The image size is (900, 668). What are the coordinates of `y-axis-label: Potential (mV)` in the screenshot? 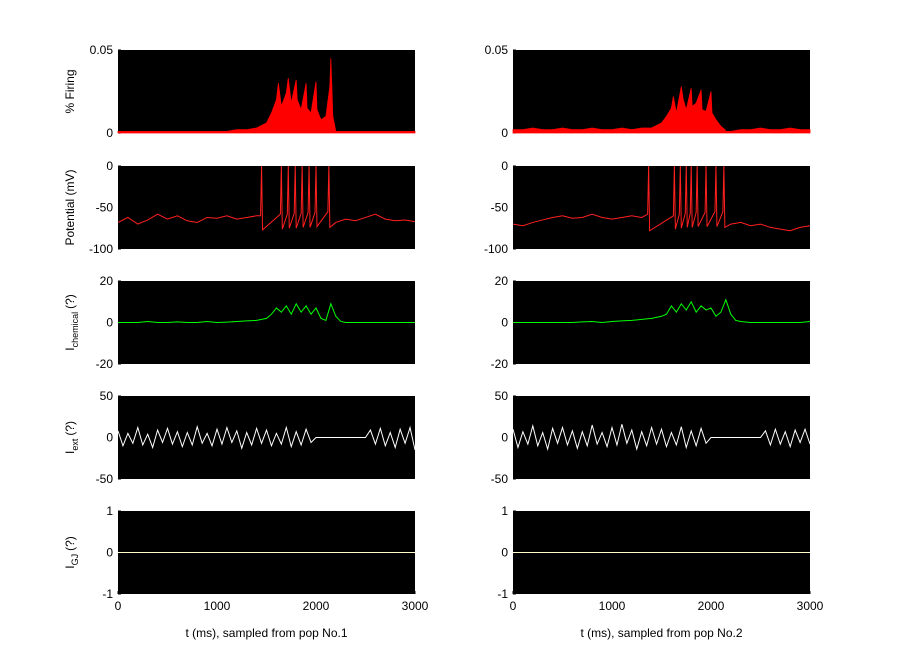 It's located at (70, 207).